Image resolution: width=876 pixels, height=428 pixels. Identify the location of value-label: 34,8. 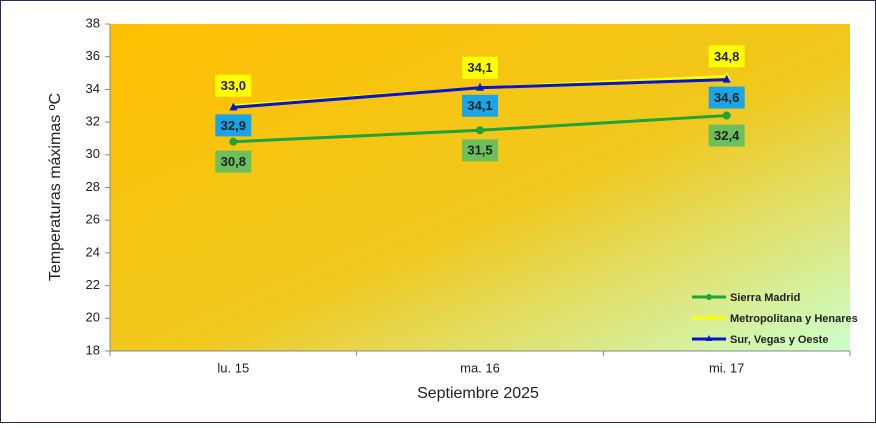
(726, 56).